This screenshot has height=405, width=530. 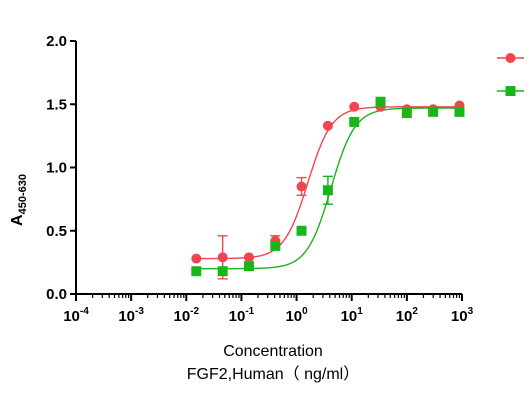 I want to click on x-tick-label: 10⁰, so click(x=296, y=315).